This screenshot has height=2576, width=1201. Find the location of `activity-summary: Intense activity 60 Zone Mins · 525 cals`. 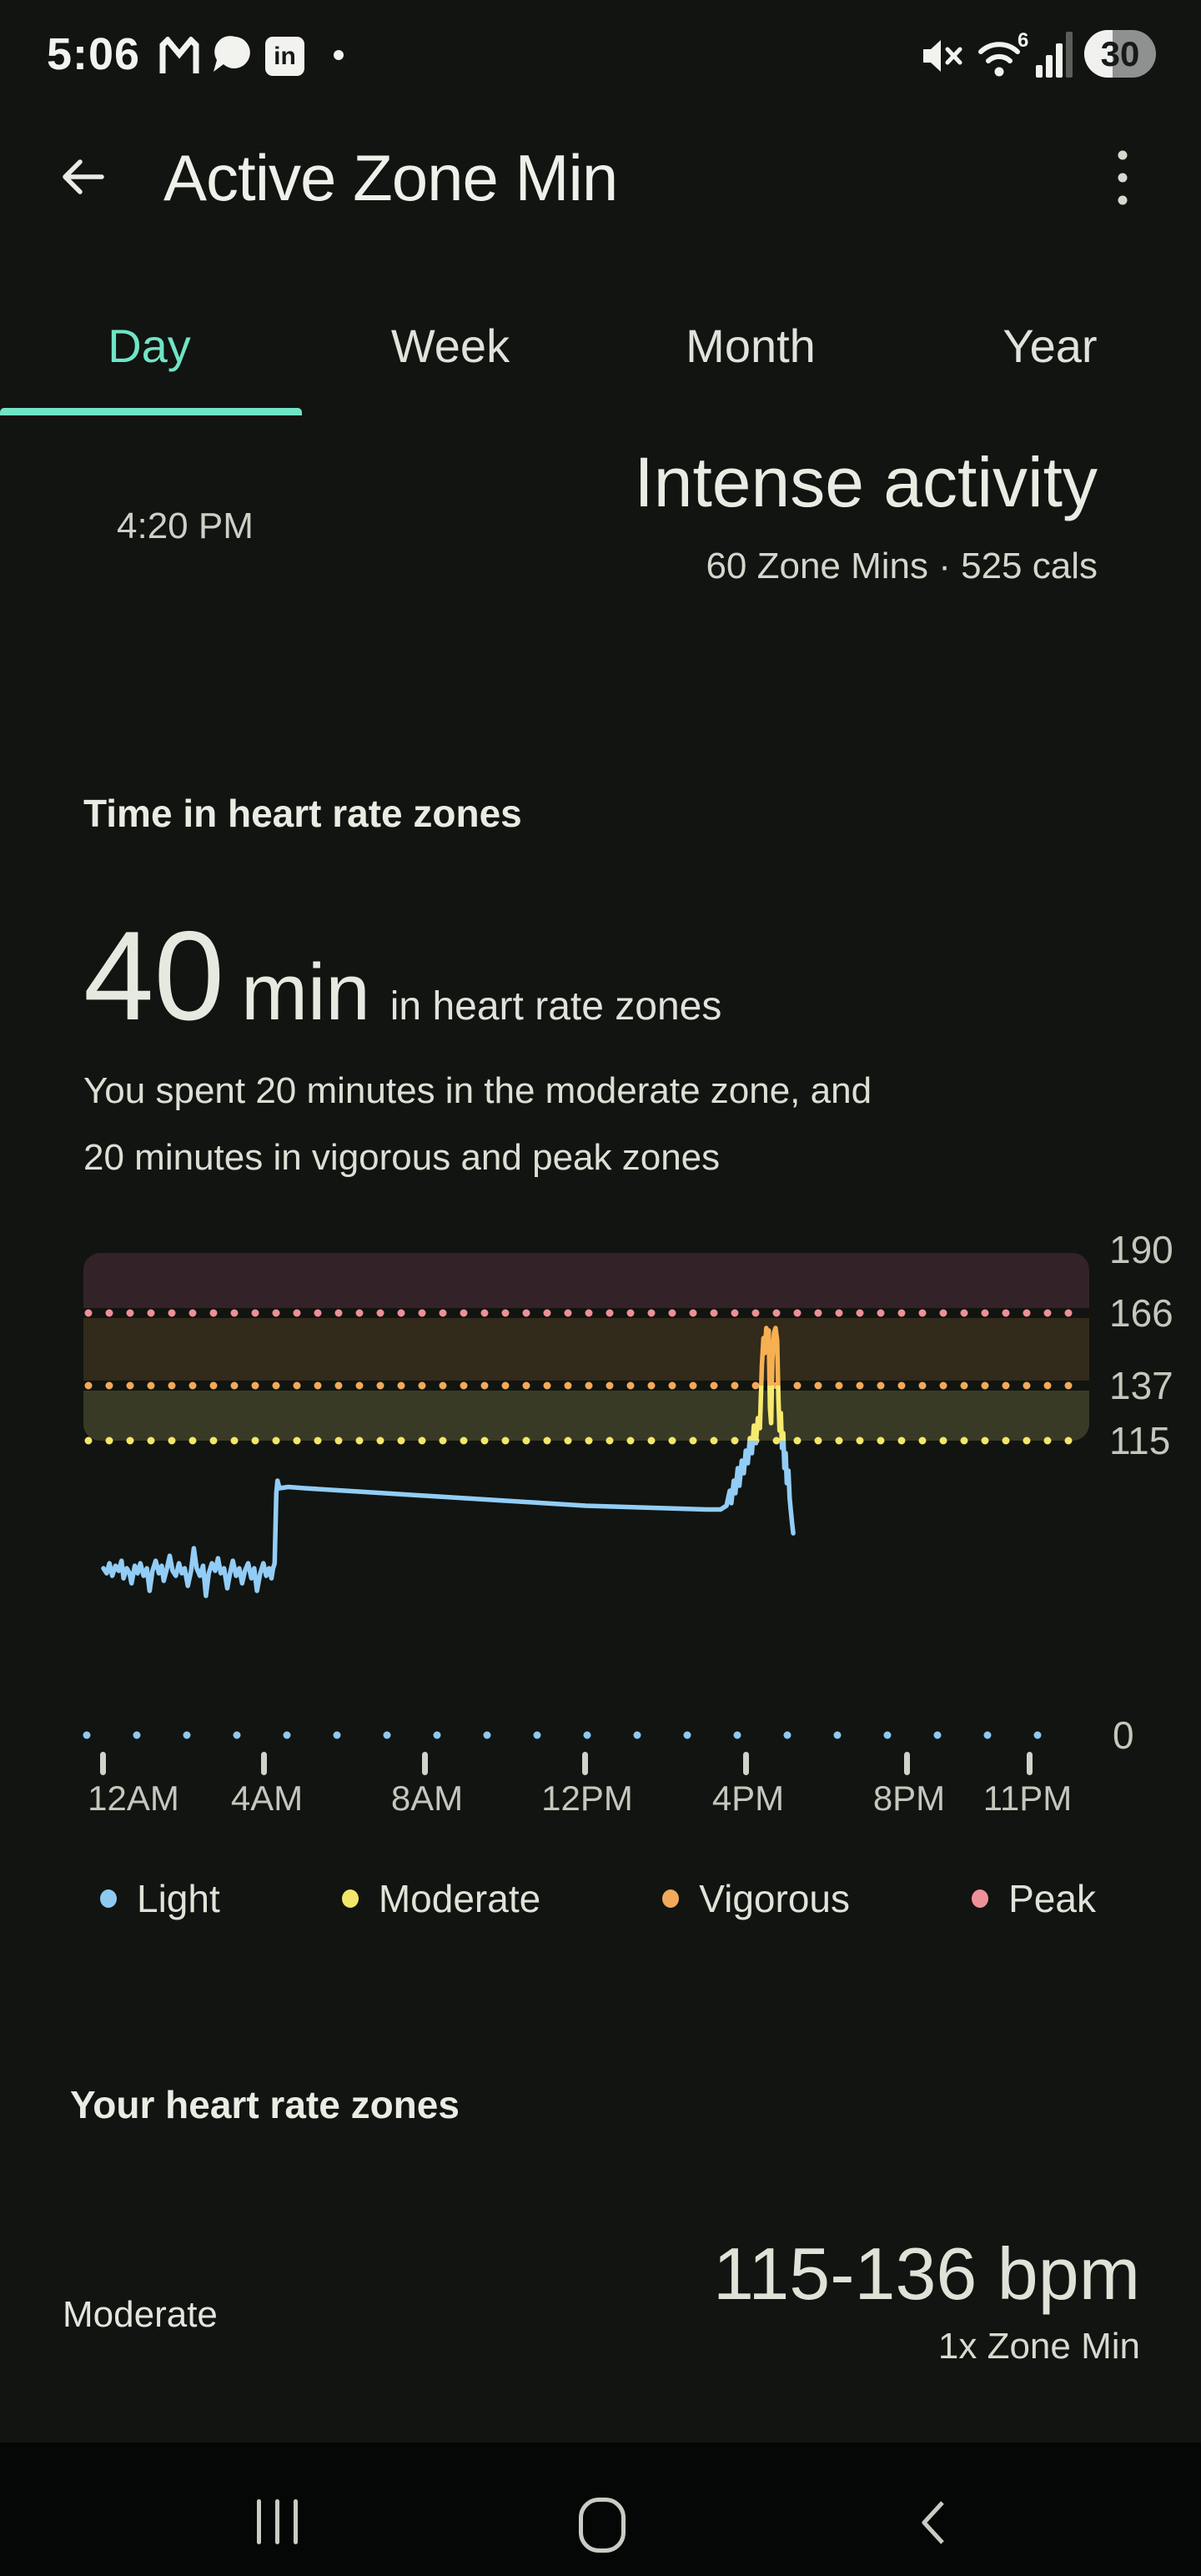

activity-summary: Intense activity 60 Zone Mins · 525 cals is located at coordinates (866, 516).